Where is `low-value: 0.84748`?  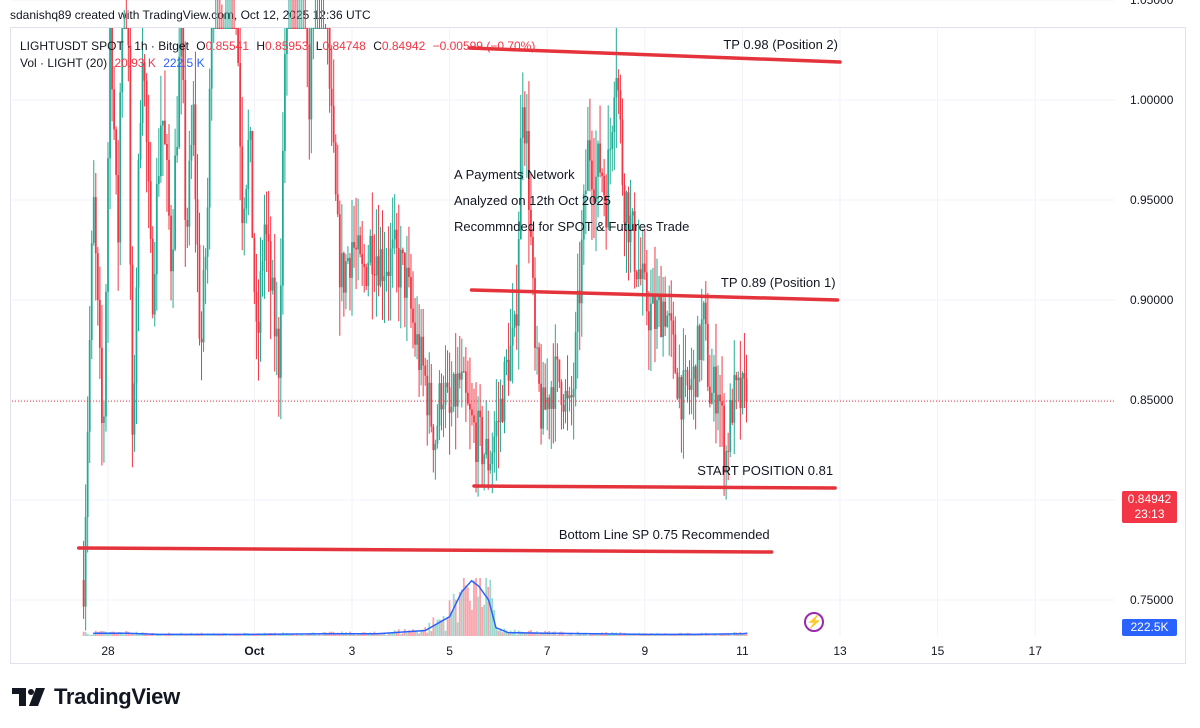
low-value: 0.84748 is located at coordinates (344, 46).